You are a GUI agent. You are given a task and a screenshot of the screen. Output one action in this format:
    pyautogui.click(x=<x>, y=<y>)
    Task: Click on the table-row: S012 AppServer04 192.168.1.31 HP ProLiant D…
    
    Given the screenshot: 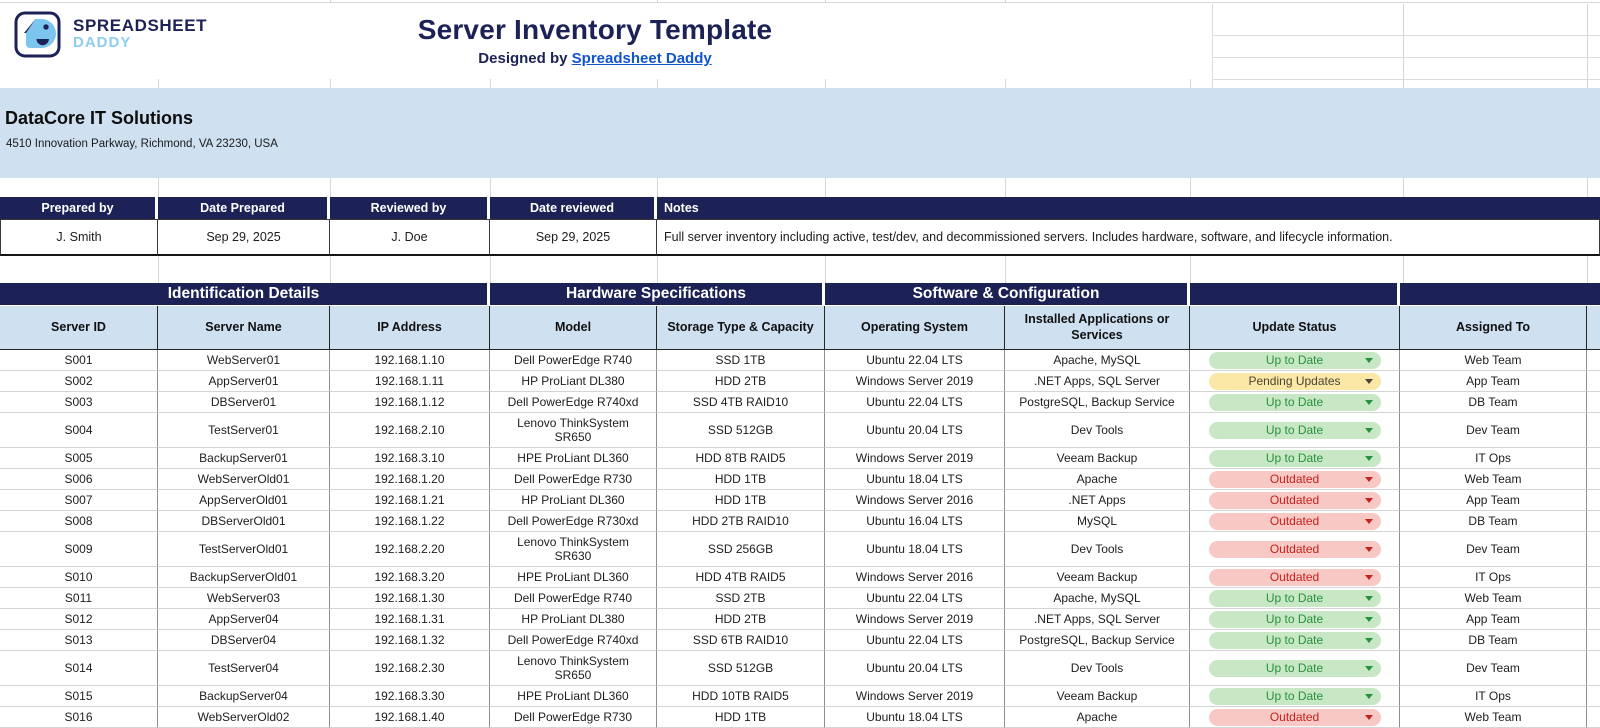 What is the action you would take?
    pyautogui.click(x=800, y=619)
    